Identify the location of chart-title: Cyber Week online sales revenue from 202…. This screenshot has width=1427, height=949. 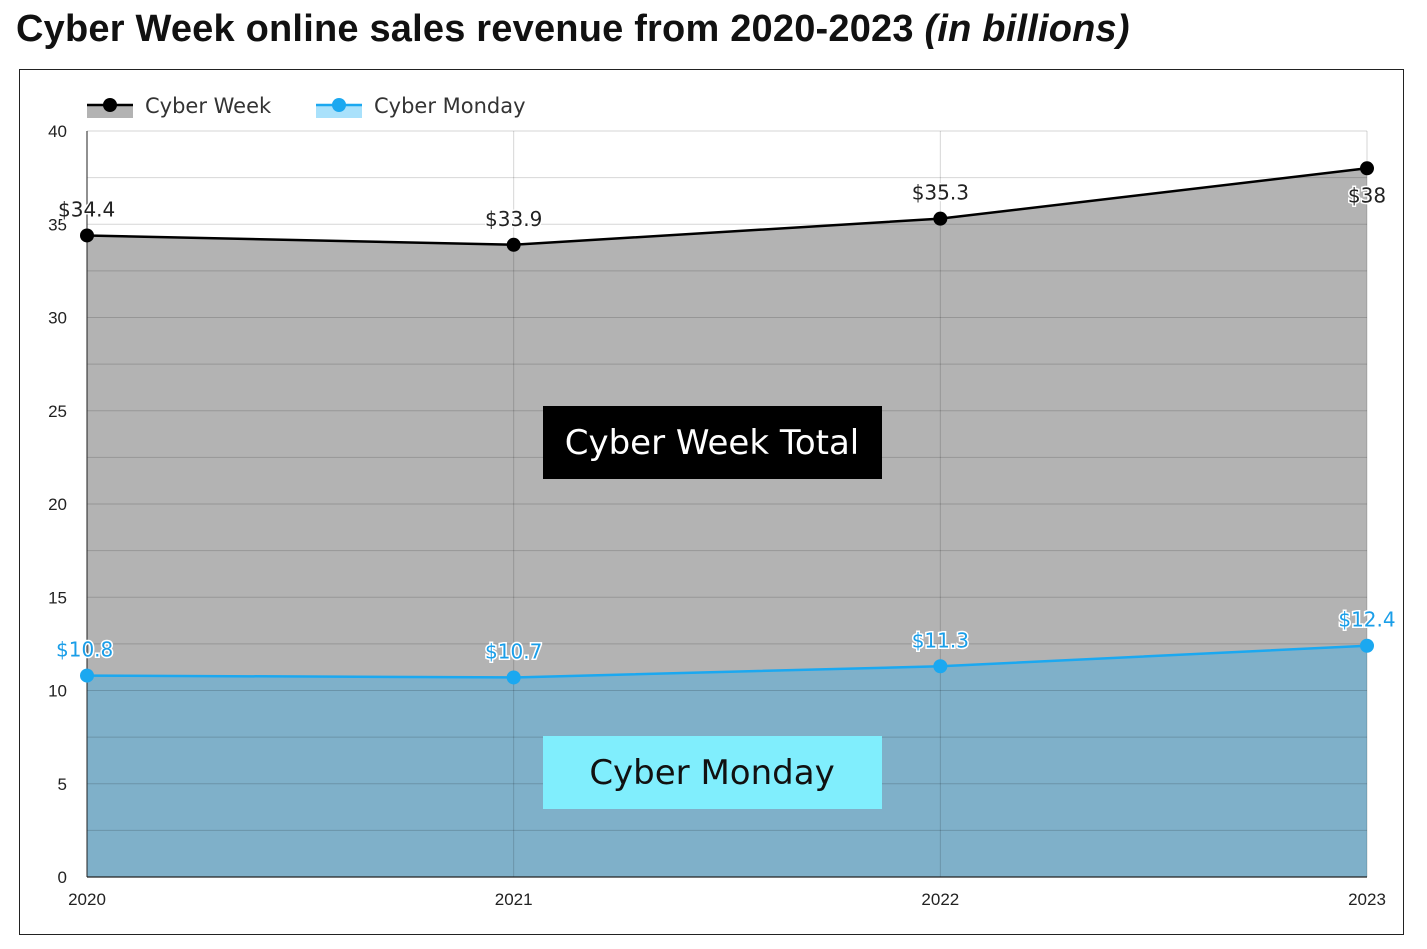
(573, 29).